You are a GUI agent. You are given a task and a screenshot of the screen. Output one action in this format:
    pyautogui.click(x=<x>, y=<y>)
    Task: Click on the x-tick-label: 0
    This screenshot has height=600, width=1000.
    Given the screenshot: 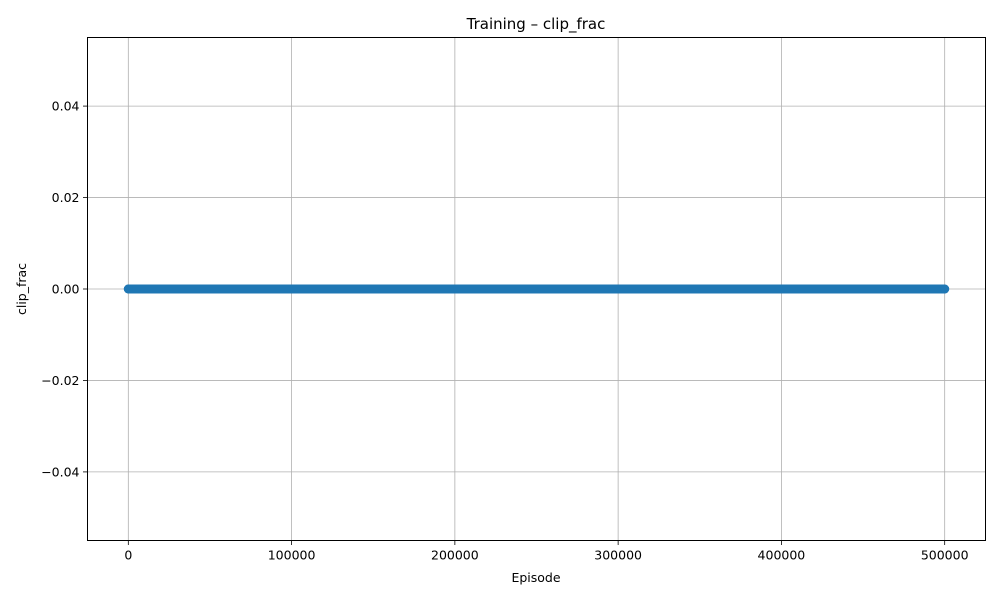 What is the action you would take?
    pyautogui.click(x=128, y=555)
    